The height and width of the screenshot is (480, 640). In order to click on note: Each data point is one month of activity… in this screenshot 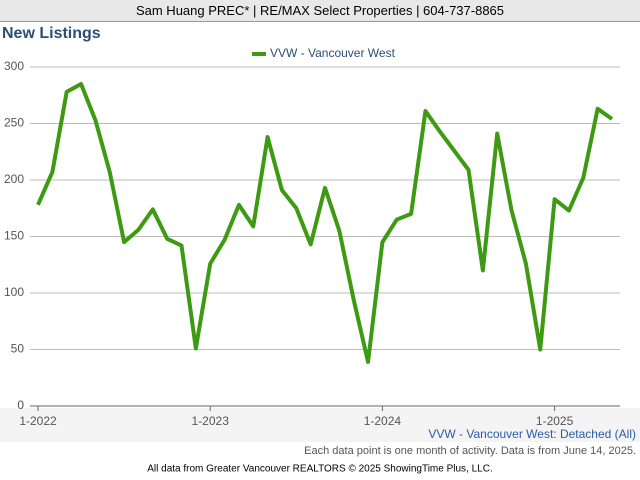, I will do `click(470, 451)`.